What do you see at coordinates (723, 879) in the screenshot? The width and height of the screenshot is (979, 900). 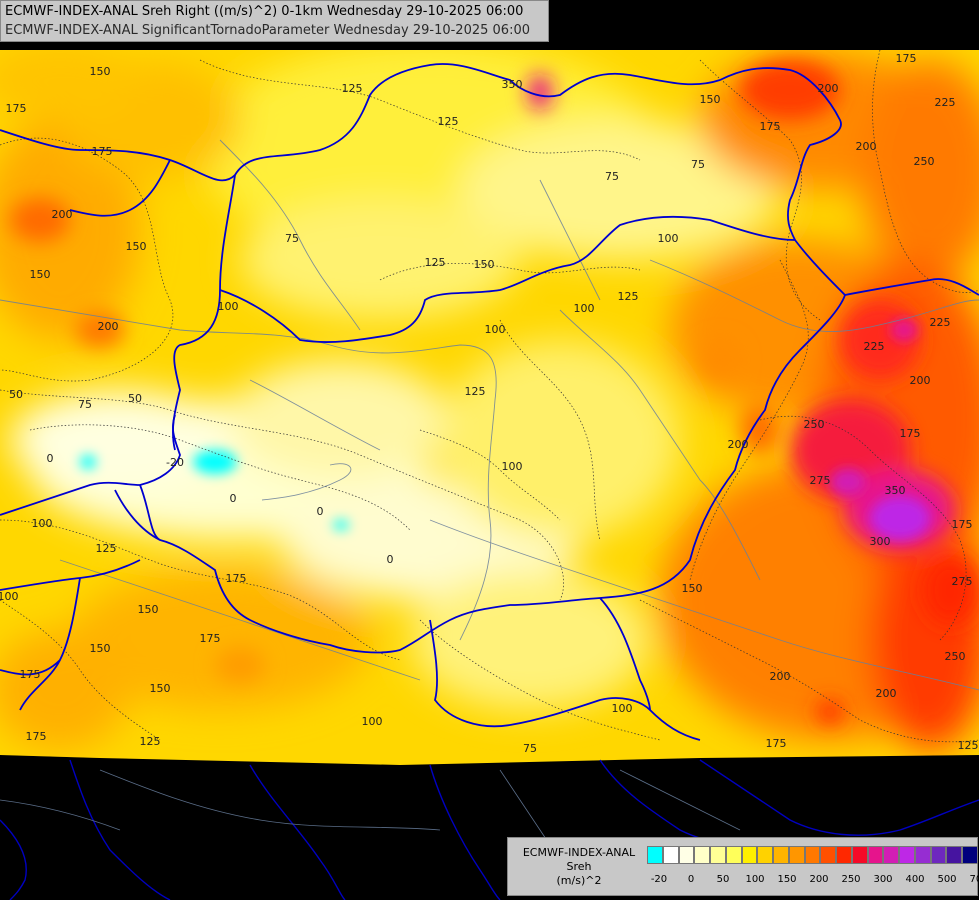 I see `legend-tick-label: 50` at bounding box center [723, 879].